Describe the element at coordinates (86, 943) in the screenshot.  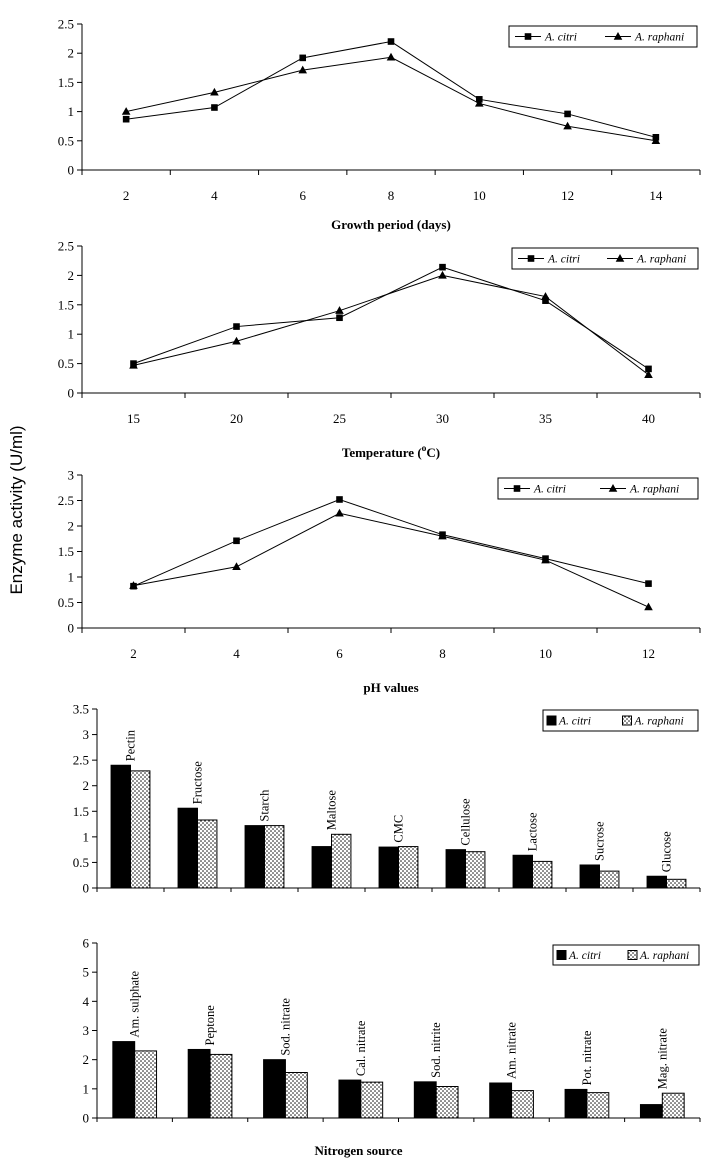
I see `y-tick-label: 6` at that location.